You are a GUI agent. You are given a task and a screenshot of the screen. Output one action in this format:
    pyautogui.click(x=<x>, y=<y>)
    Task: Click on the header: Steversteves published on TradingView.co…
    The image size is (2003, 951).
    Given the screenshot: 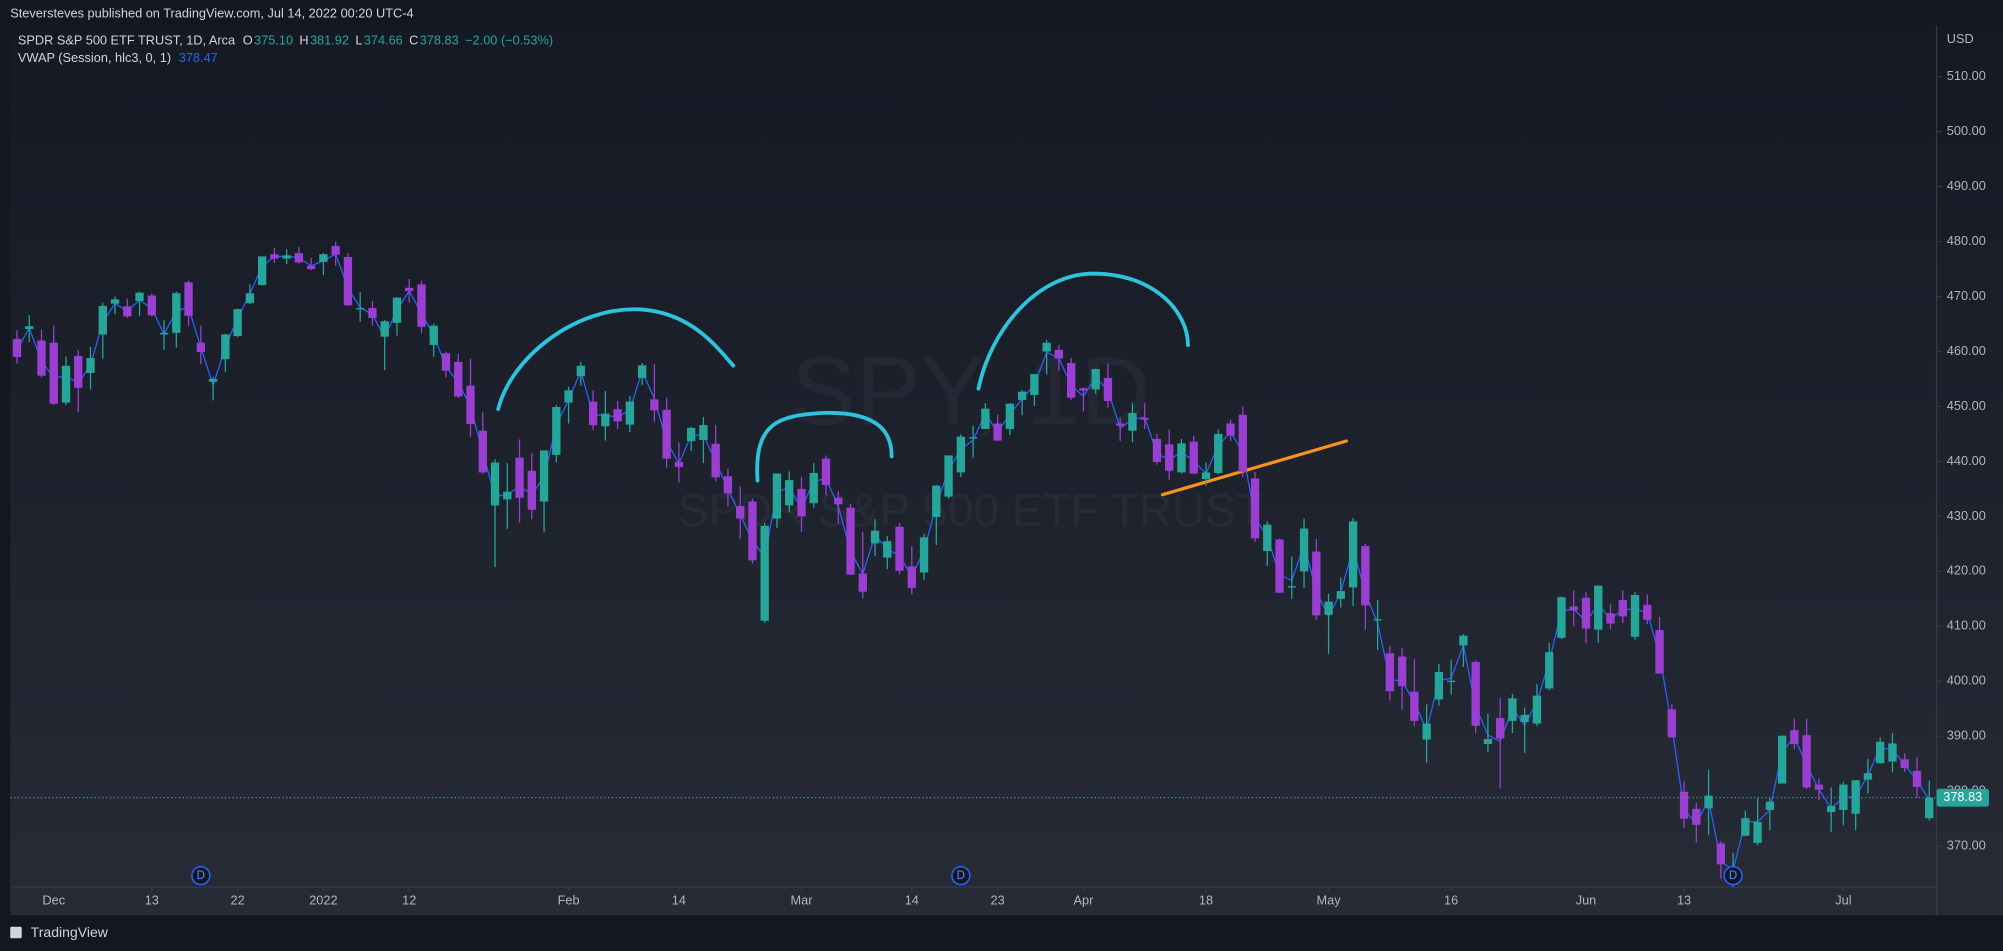 What is the action you would take?
    pyautogui.click(x=211, y=12)
    